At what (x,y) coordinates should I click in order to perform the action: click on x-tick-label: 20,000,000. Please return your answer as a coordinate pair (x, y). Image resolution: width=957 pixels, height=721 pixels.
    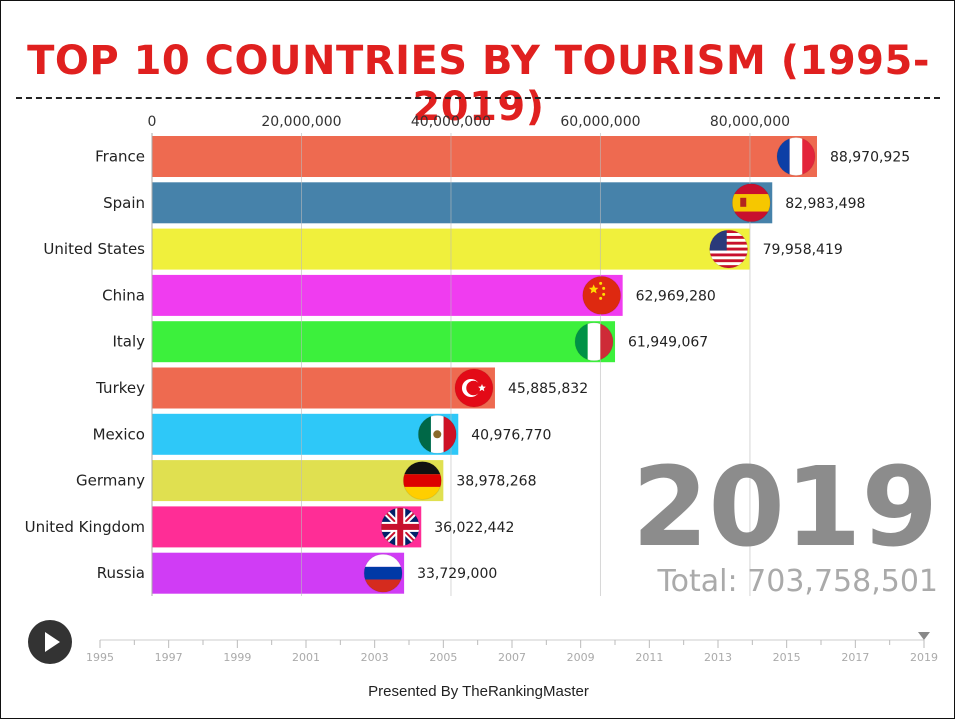
    Looking at the image, I should click on (301, 122).